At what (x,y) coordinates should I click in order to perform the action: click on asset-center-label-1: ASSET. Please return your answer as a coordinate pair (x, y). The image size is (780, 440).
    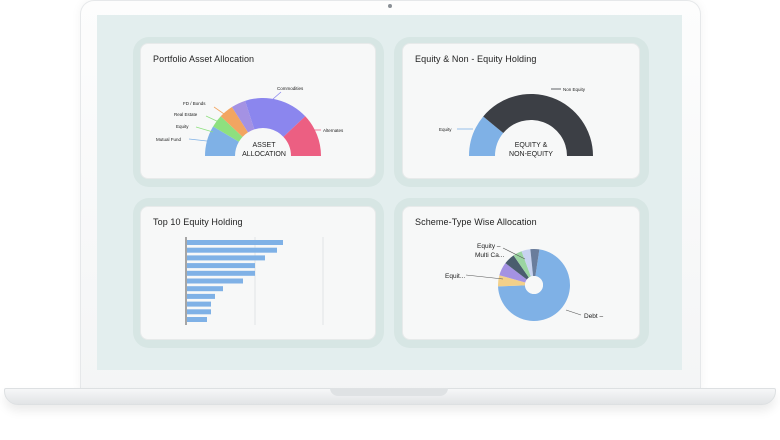
    Looking at the image, I should click on (265, 145).